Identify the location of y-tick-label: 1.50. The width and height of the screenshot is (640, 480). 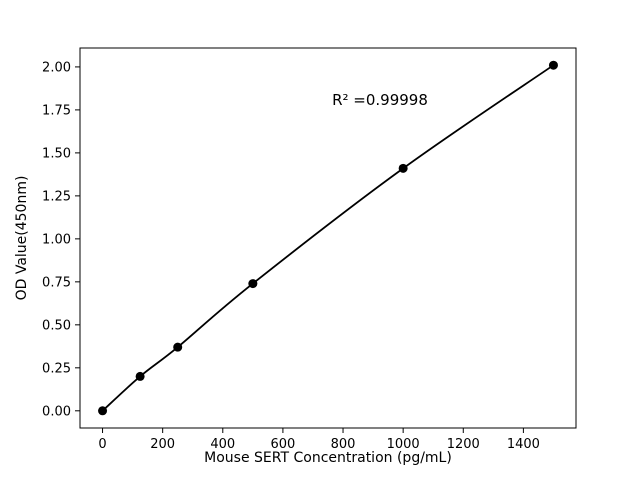
(56, 153).